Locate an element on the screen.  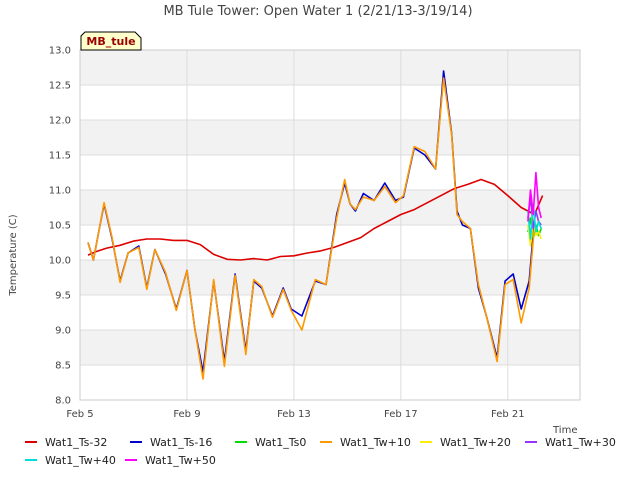
x-tick-label: Feb 21 is located at coordinates (508, 414).